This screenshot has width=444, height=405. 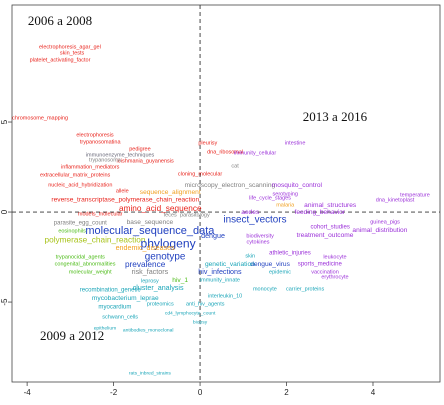 I want to click on term-label: recombination_genetic, so click(x=110, y=291).